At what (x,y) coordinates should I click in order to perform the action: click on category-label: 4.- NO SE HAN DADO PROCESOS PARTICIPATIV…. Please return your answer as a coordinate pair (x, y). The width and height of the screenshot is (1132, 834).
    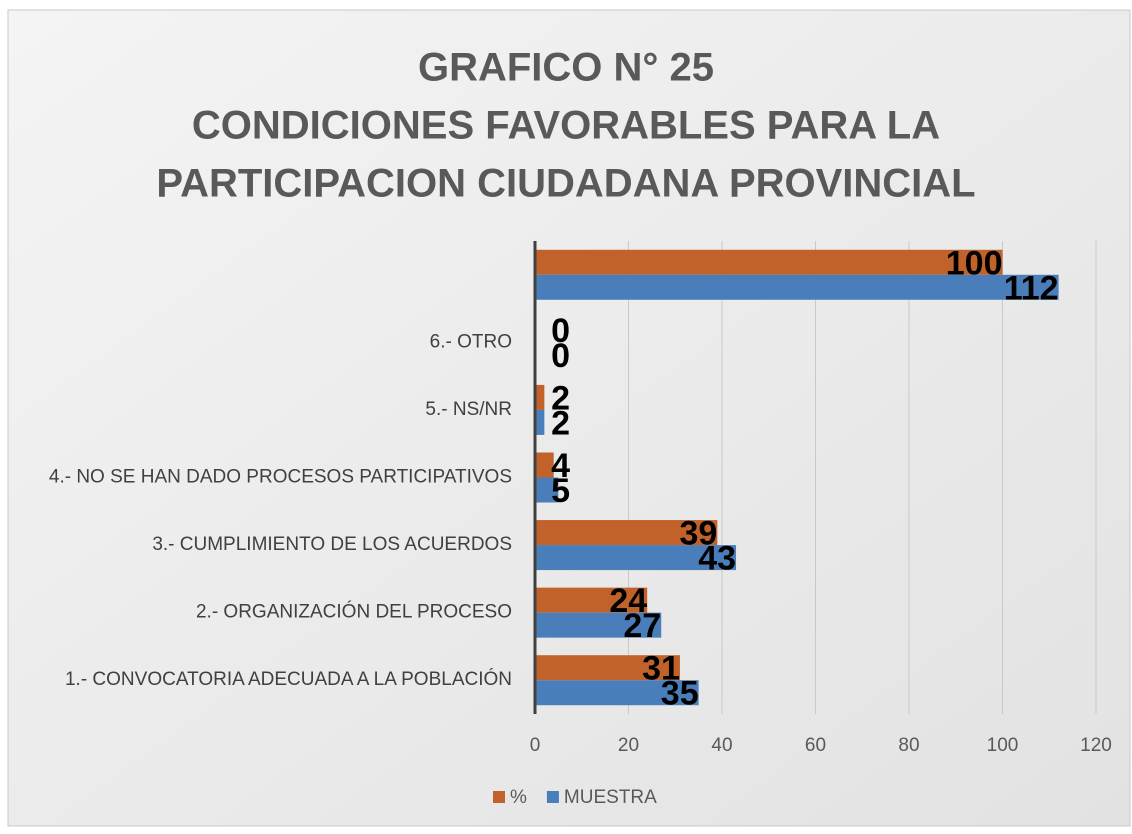
    Looking at the image, I should click on (280, 477).